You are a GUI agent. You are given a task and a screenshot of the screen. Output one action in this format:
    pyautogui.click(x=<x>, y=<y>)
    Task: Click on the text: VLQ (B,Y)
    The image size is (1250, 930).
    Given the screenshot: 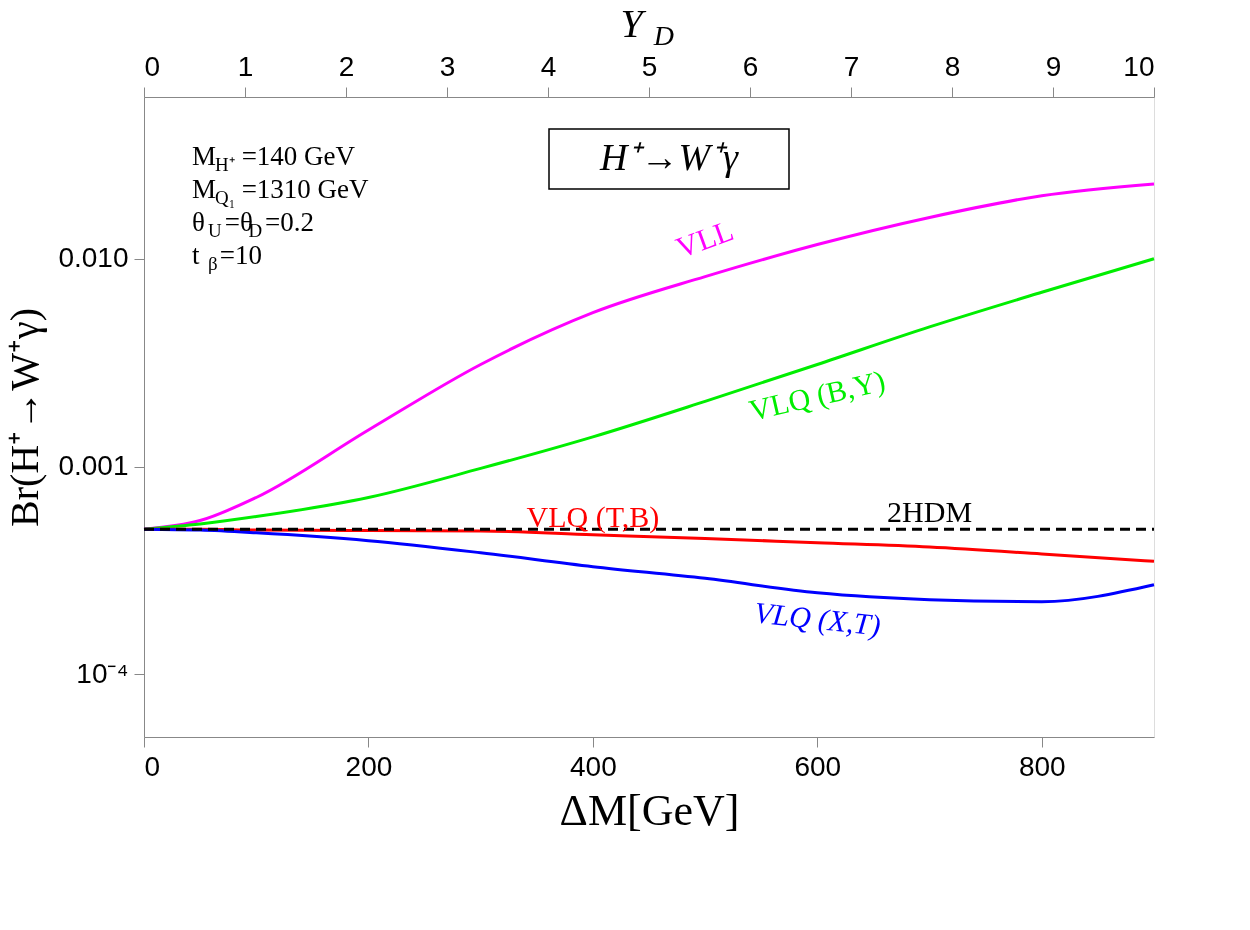 What is the action you would take?
    pyautogui.click(x=817, y=395)
    